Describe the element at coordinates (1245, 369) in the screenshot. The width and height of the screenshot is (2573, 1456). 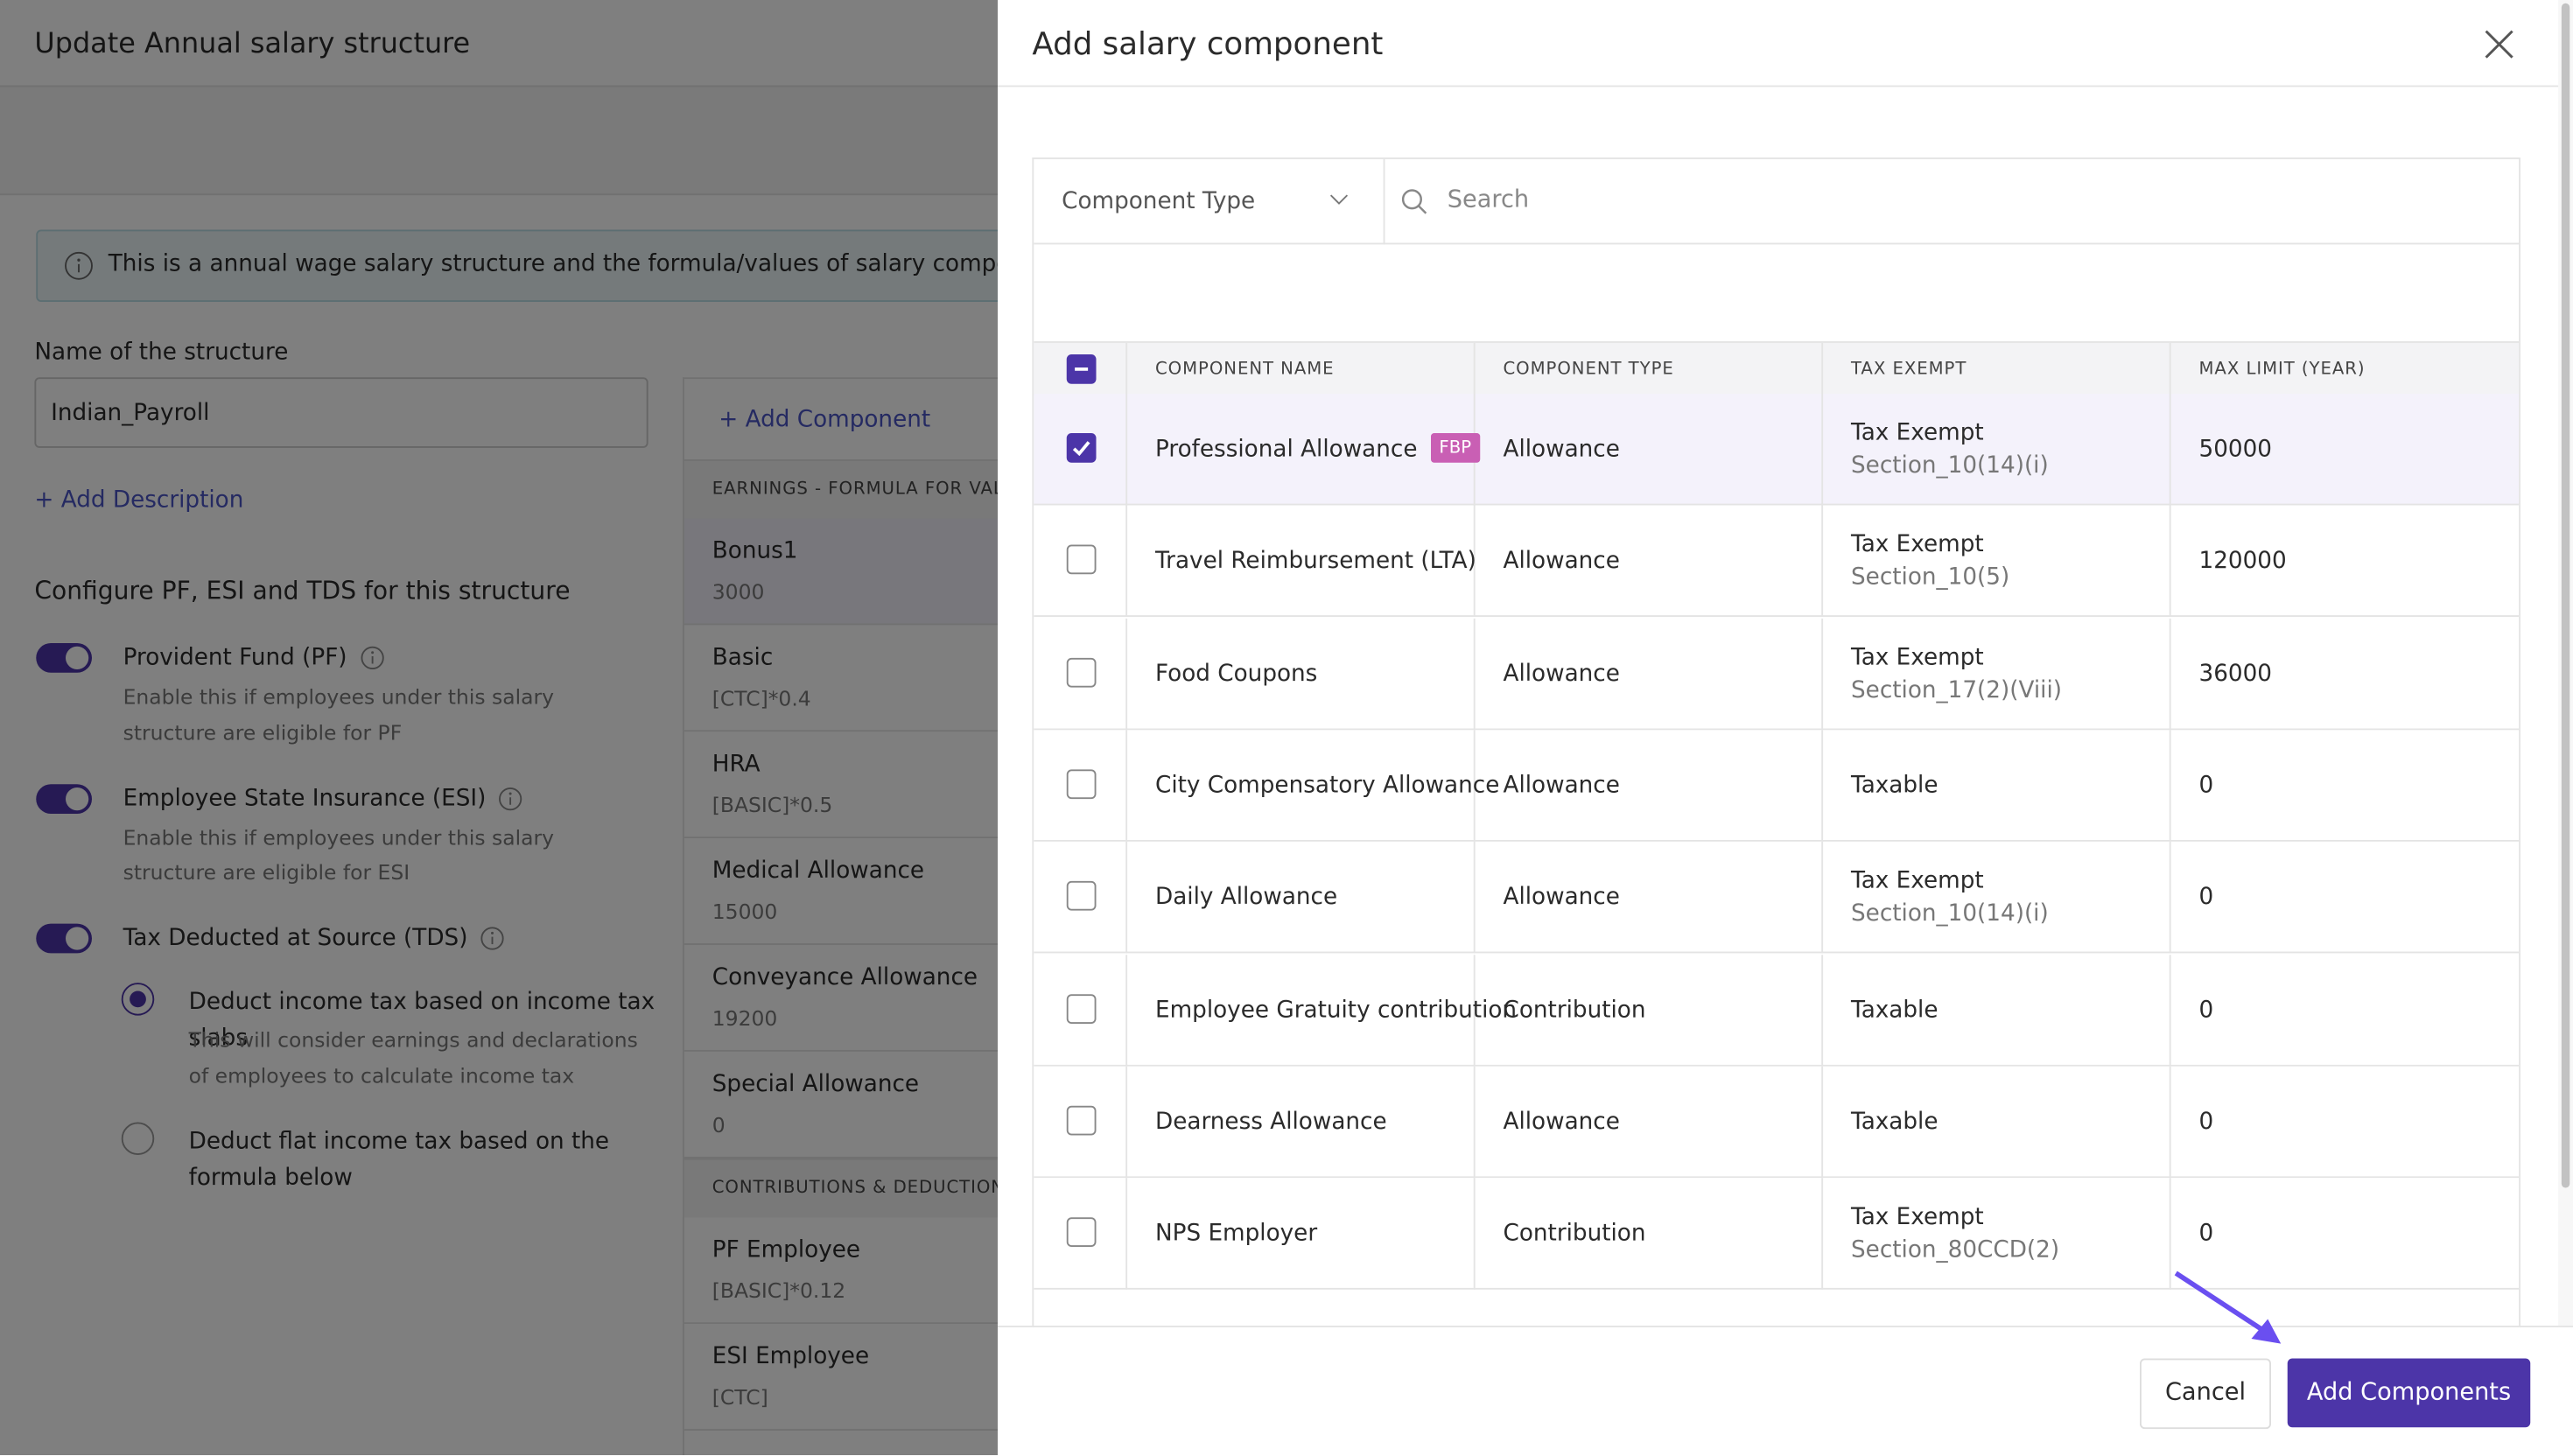
I see `column-header: COMPONENT NAME` at that location.